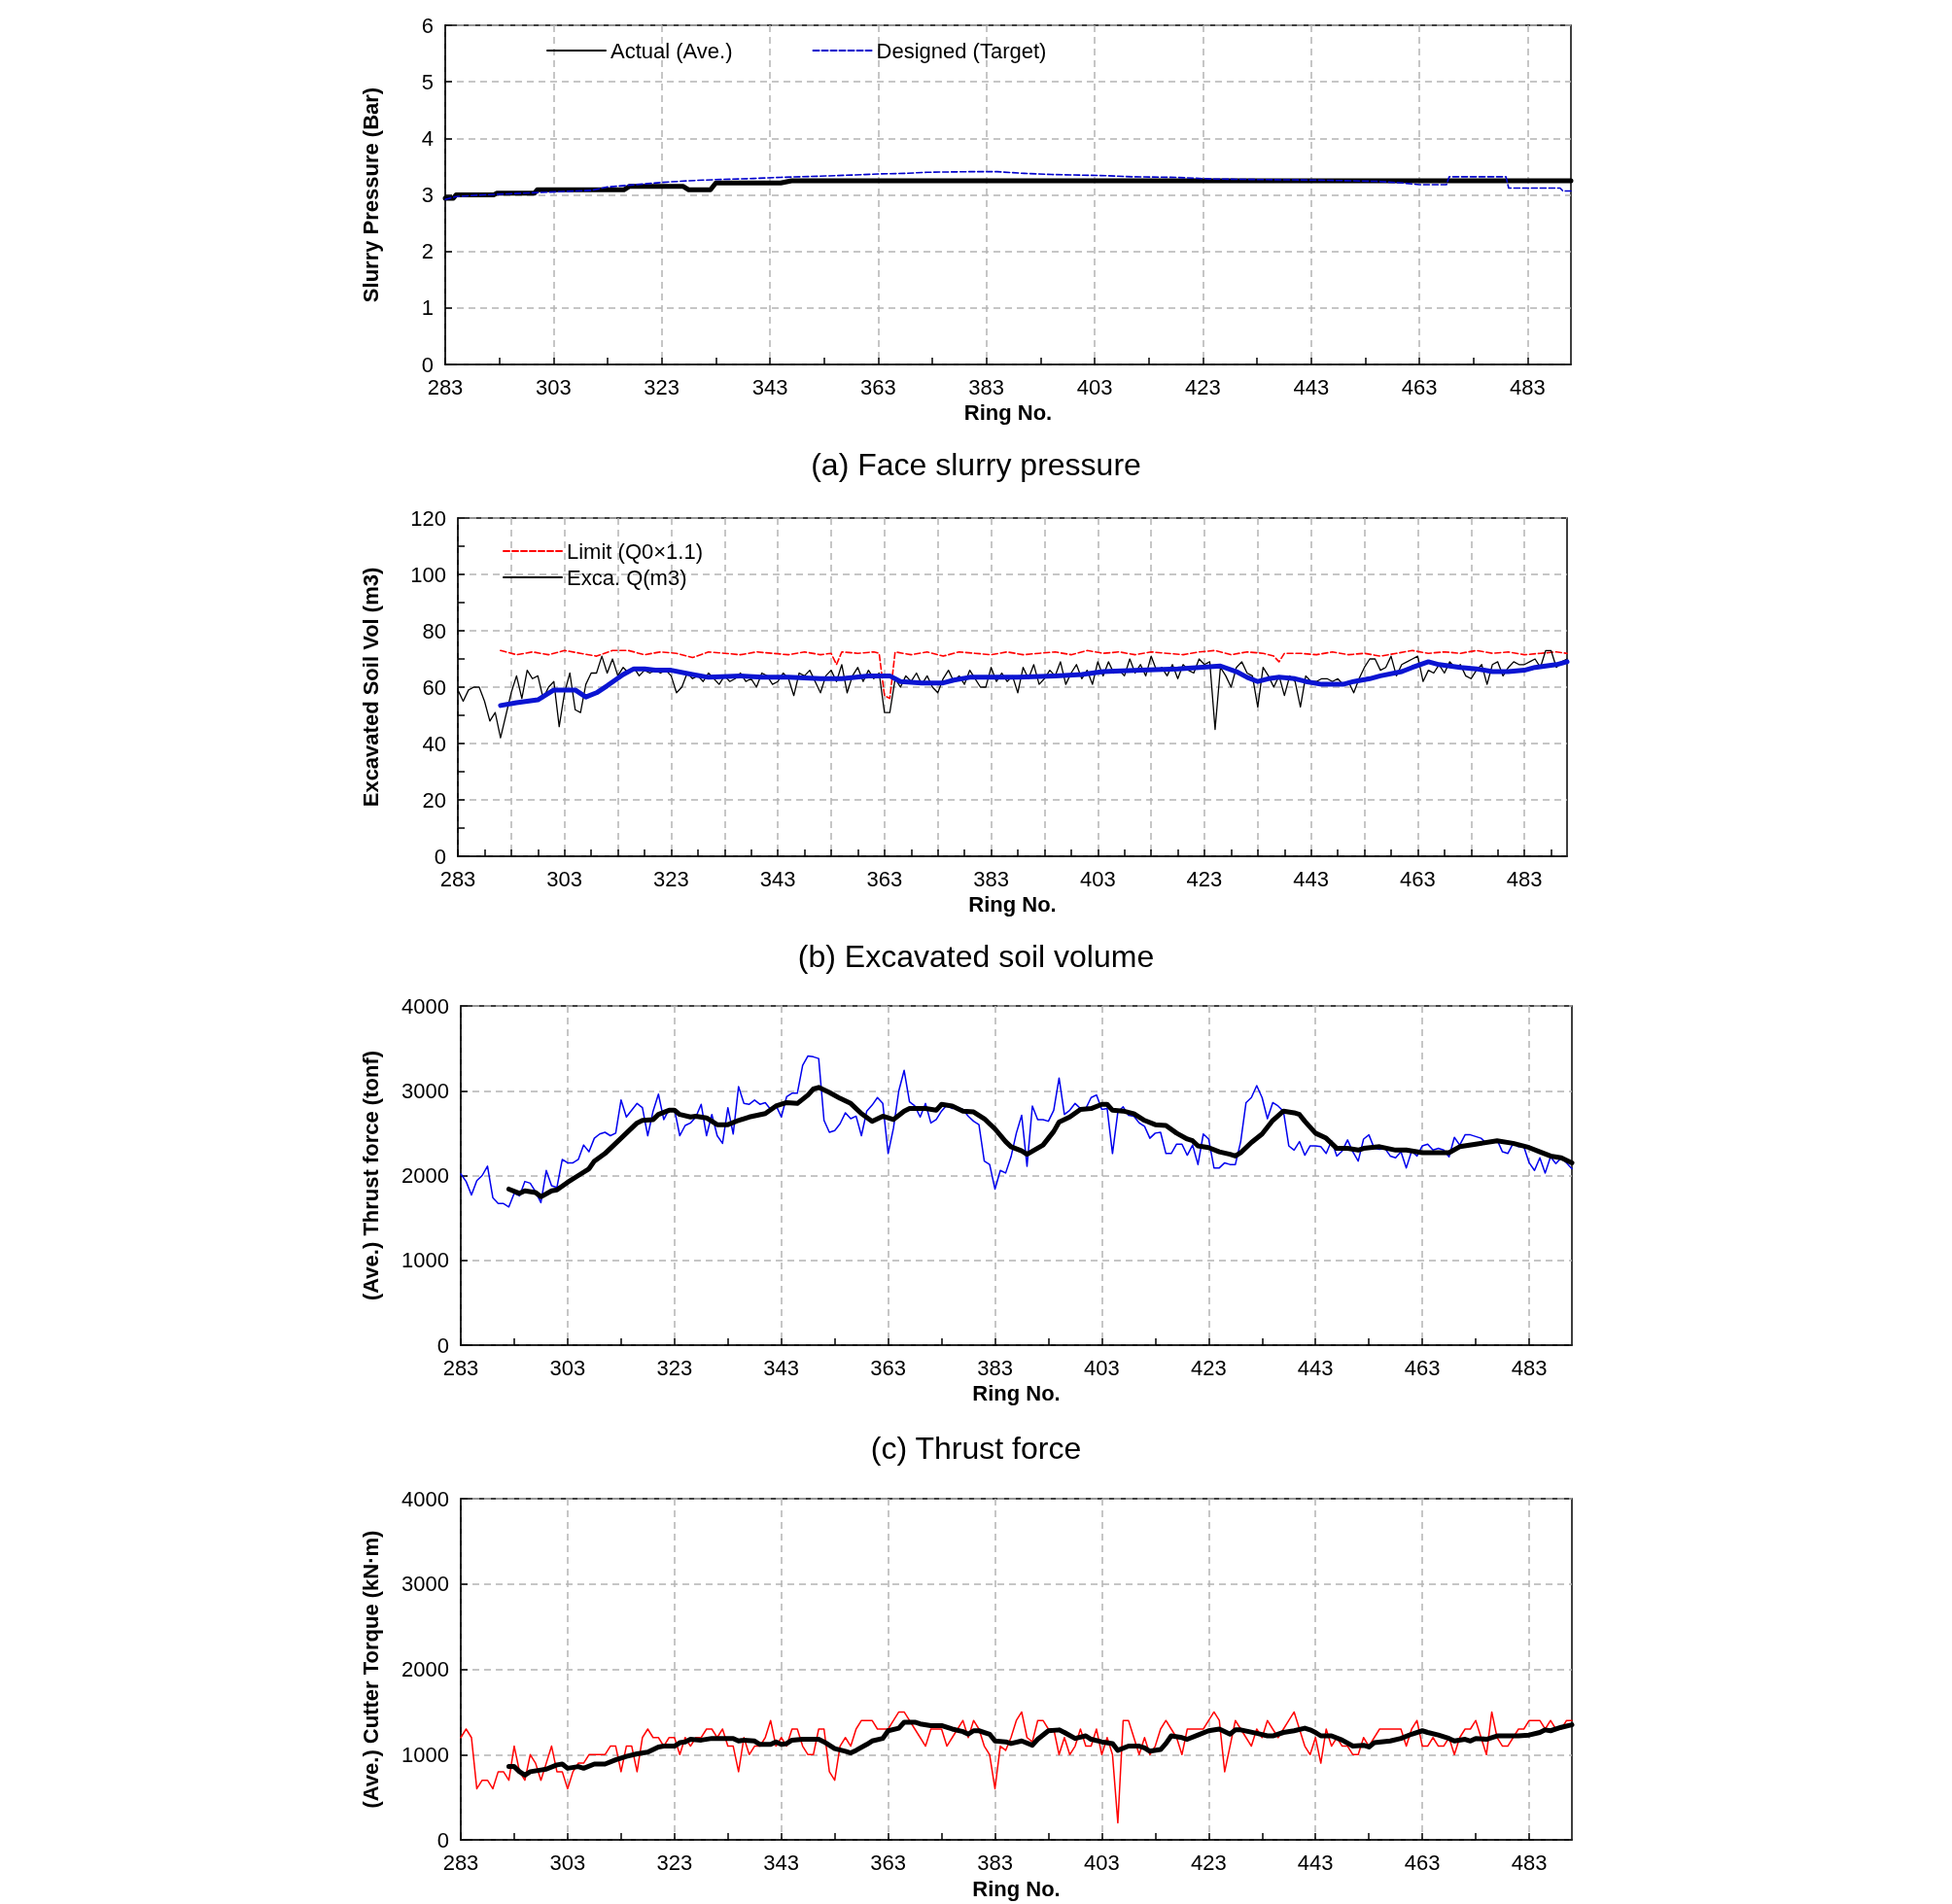 The height and width of the screenshot is (1904, 1952). I want to click on y-tick-label: 1, so click(428, 308).